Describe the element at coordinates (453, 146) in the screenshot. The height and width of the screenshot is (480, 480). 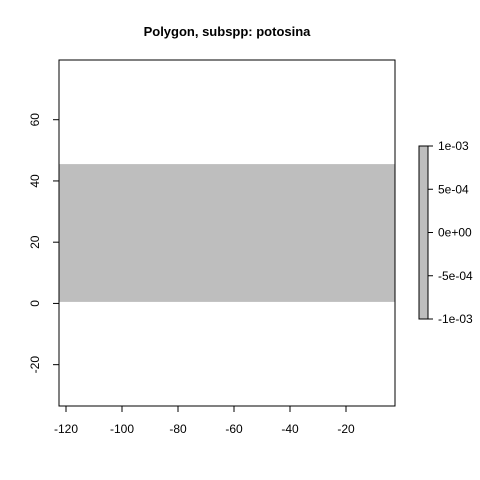
I see `legend-tick-label: 1e-03` at that location.